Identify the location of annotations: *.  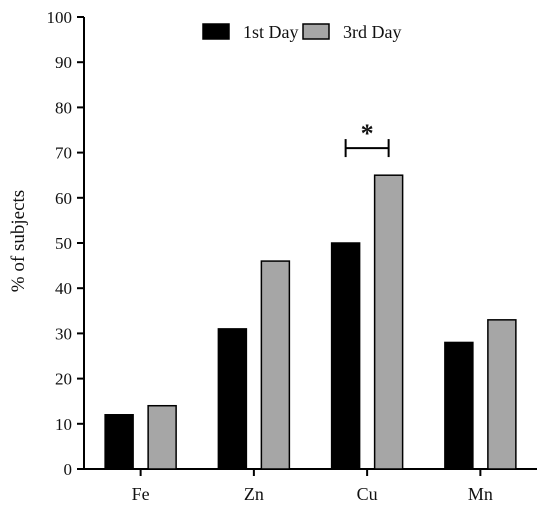
(367, 138).